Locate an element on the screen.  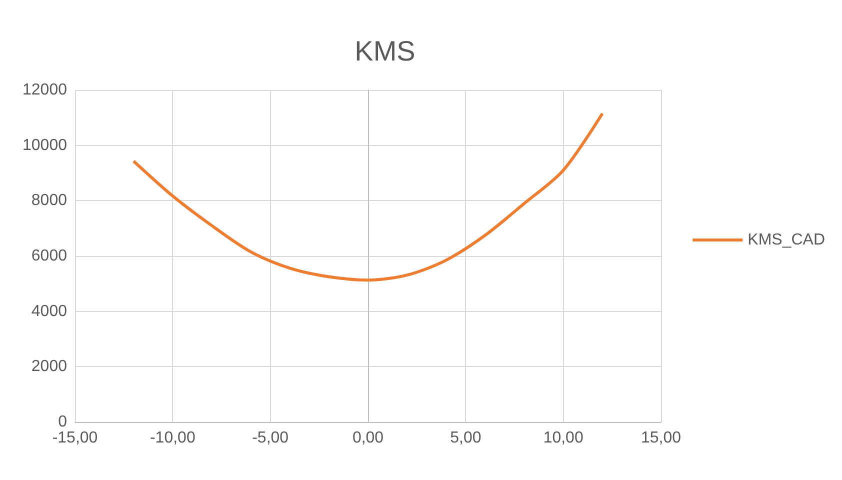
chart-title: KMS is located at coordinates (385, 51).